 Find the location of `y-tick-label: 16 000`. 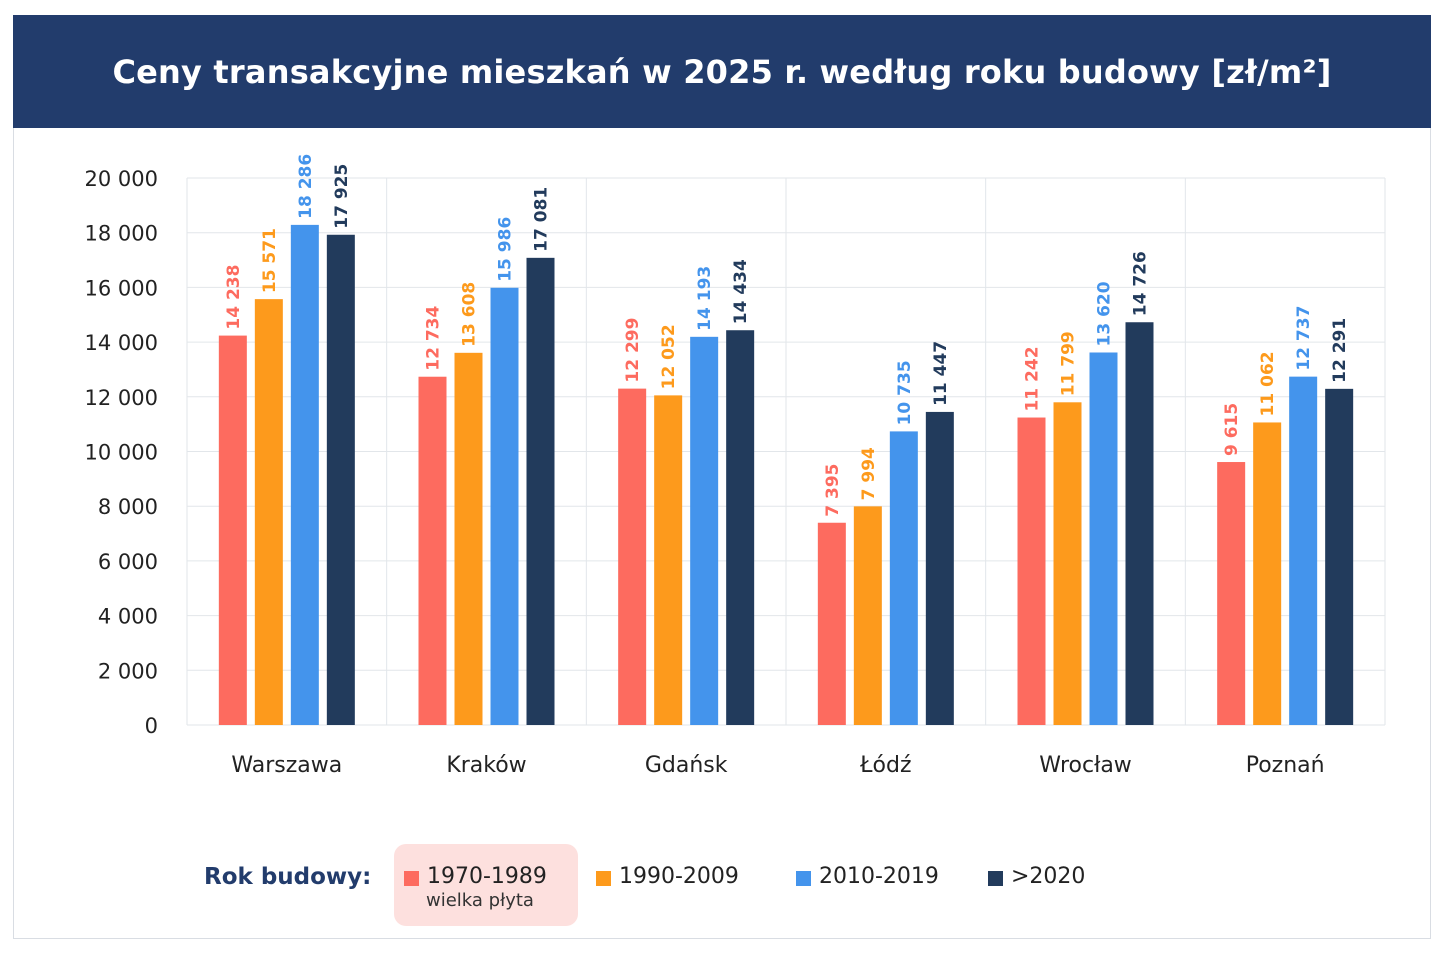

y-tick-label: 16 000 is located at coordinates (121, 288).